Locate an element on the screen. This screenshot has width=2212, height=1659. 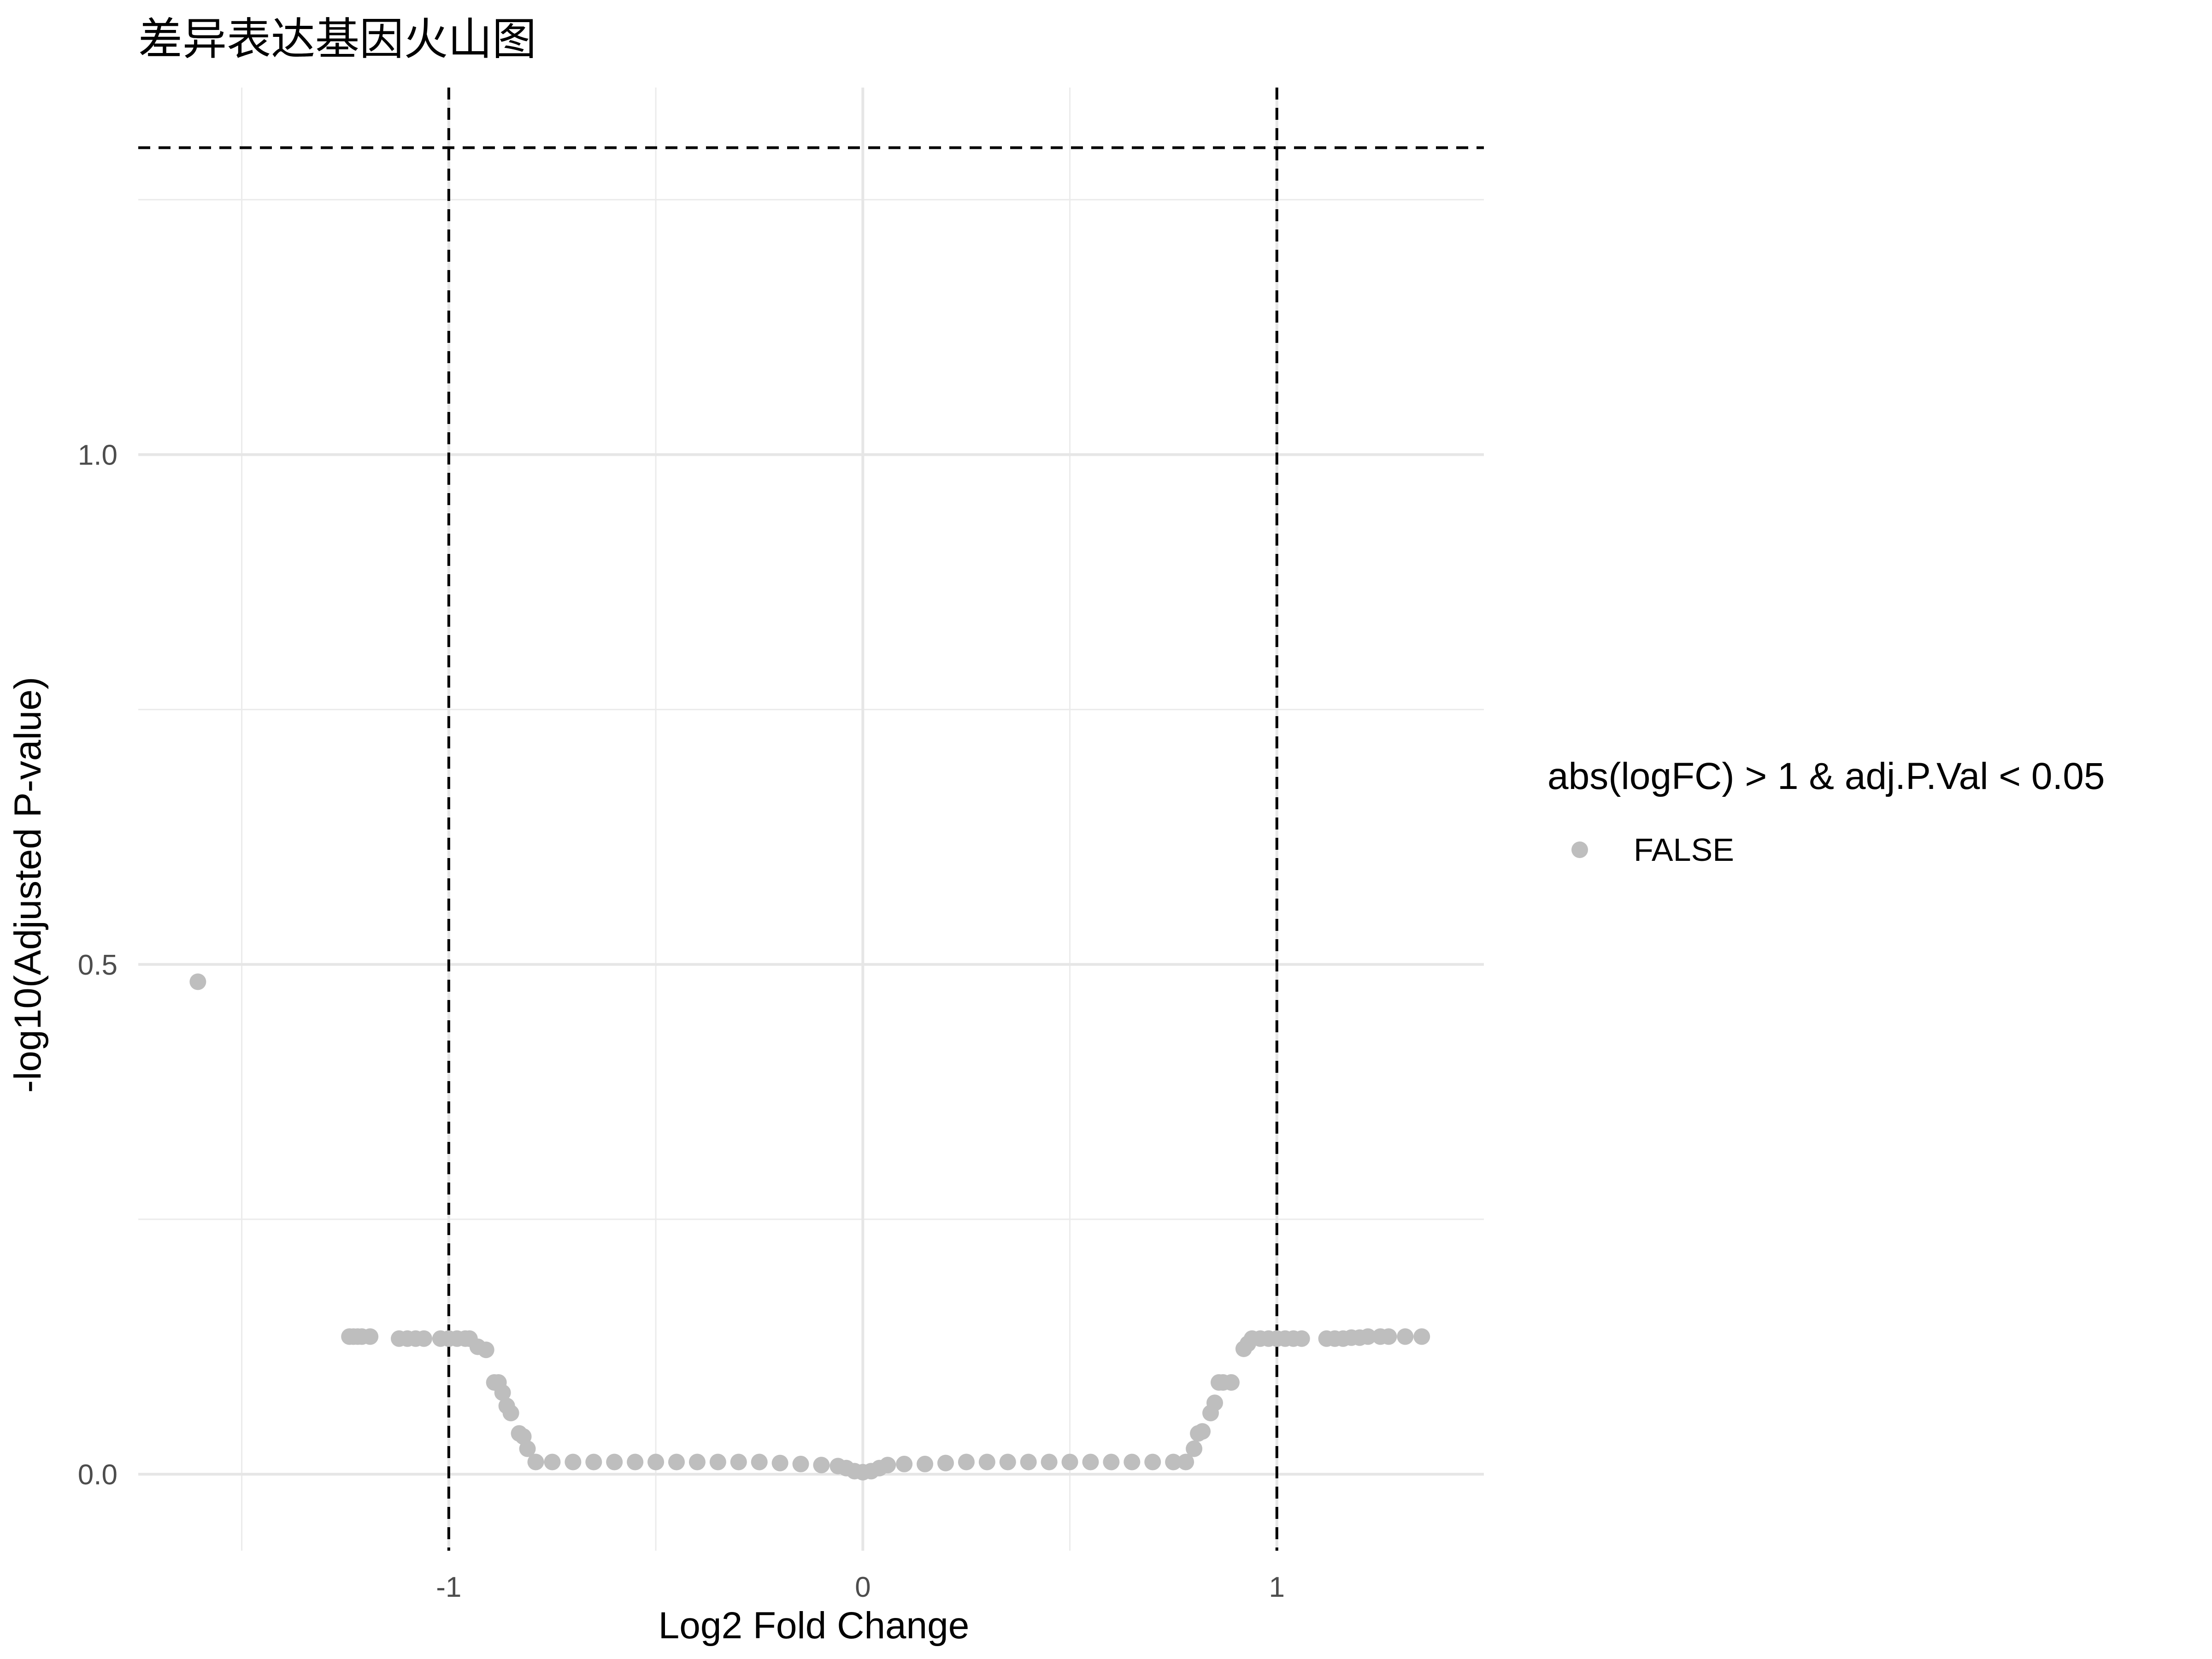
x-axis-title: Log2 Fold Change is located at coordinates (814, 1626).